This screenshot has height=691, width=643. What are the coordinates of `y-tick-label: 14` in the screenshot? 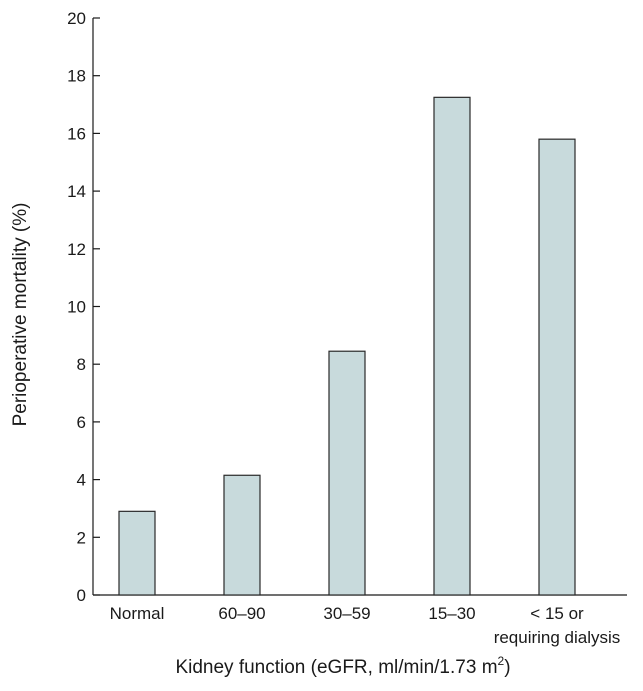 It's located at (76, 191).